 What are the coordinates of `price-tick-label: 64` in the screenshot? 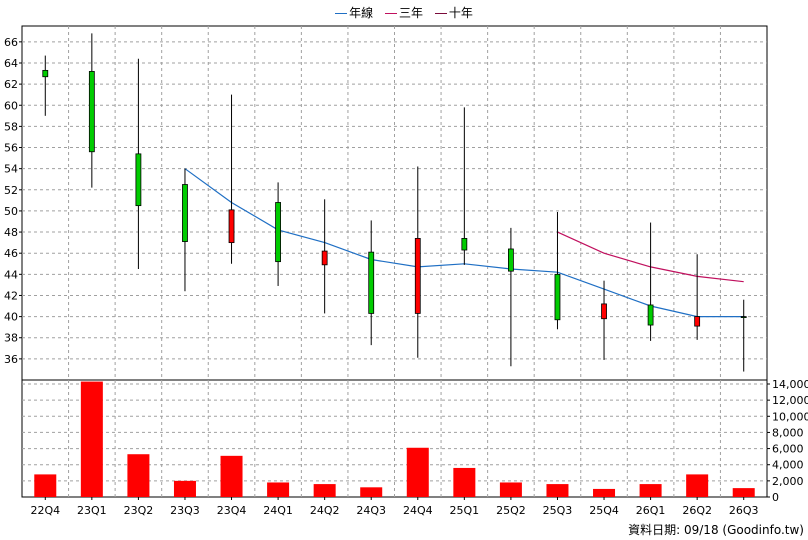 It's located at (11, 63).